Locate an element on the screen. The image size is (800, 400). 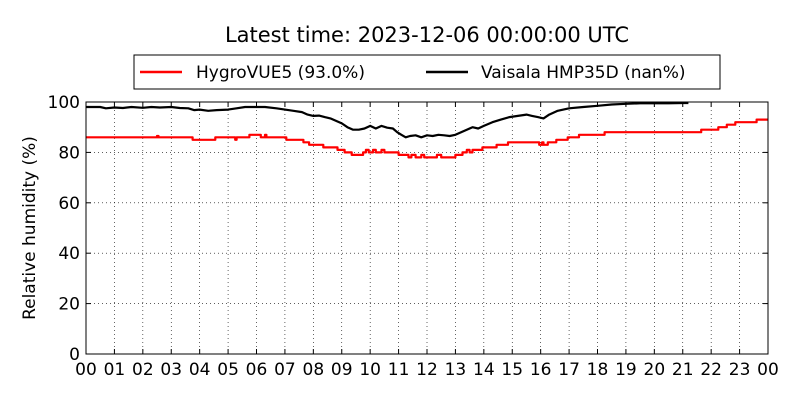
x-tick-label: 03 is located at coordinates (171, 370).